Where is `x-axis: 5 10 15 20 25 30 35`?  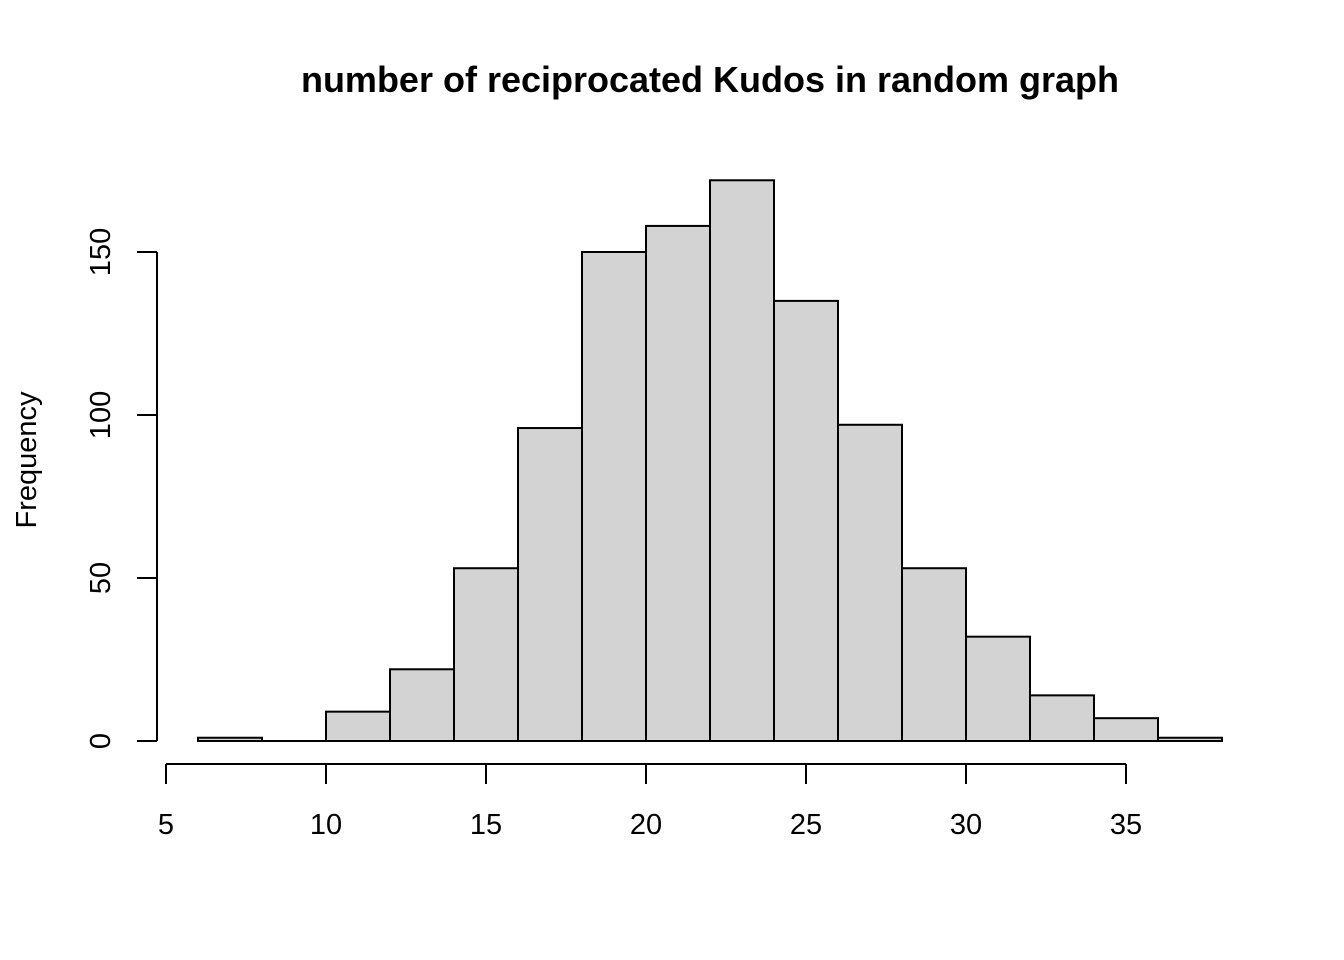 x-axis: 5 10 15 20 25 30 35 is located at coordinates (650, 802).